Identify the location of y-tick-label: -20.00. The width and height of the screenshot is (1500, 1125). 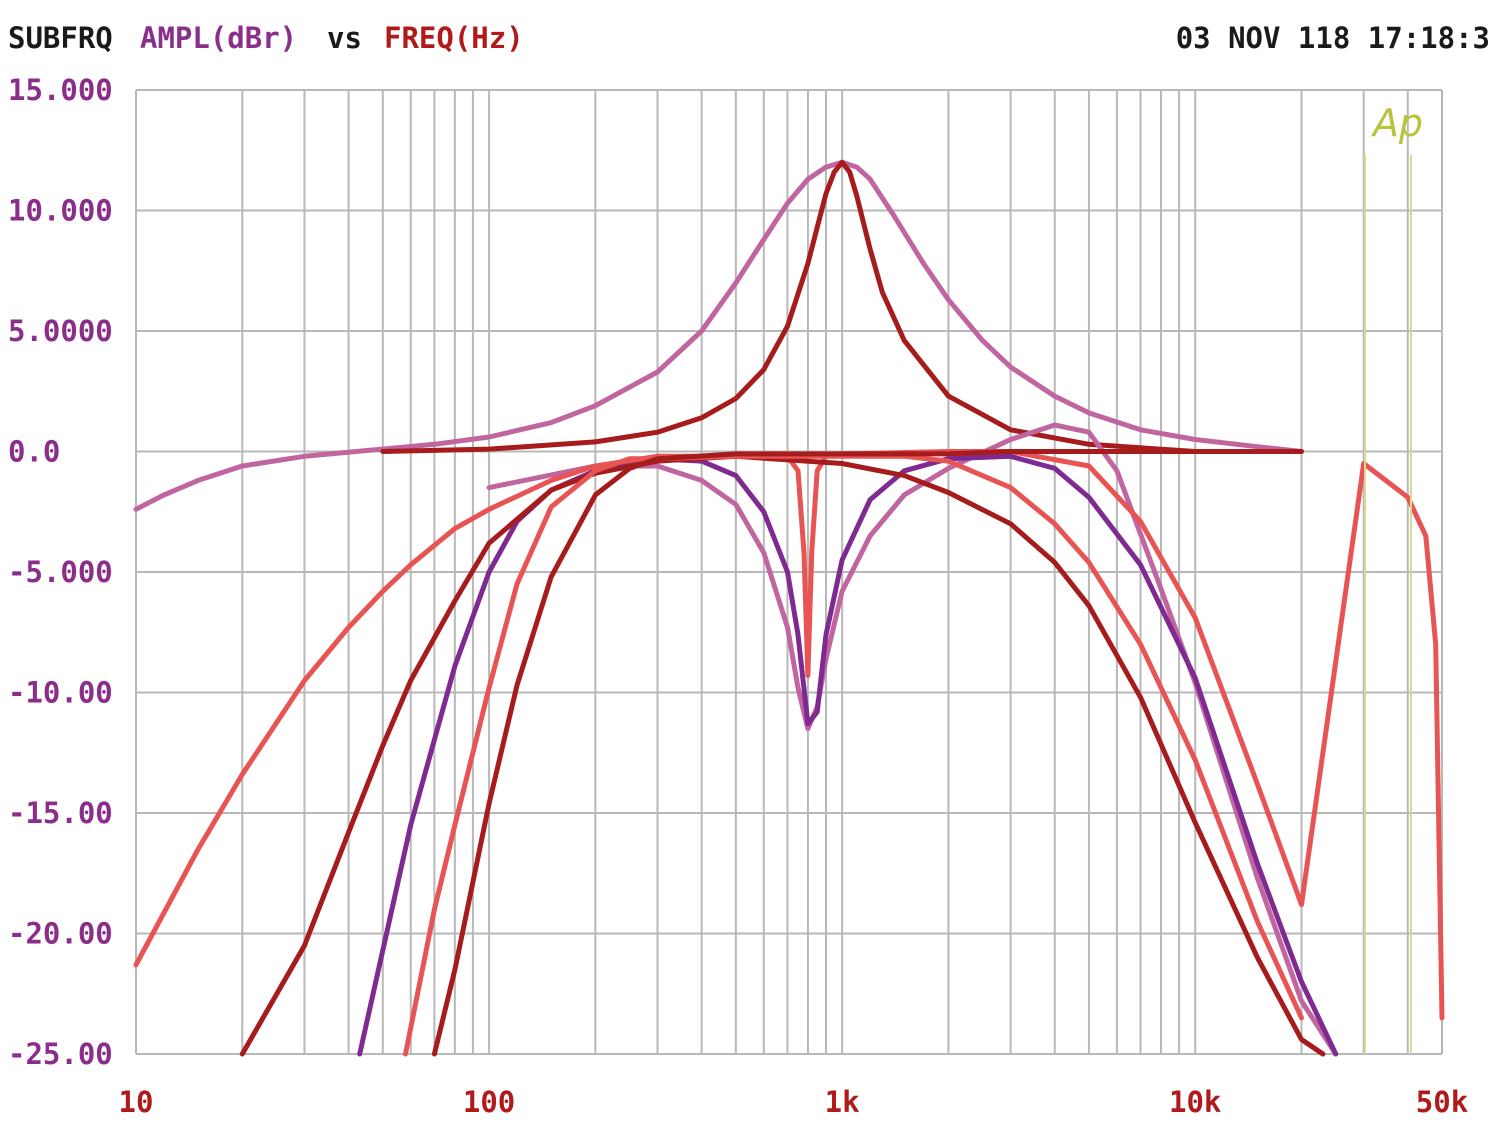
(60, 934).